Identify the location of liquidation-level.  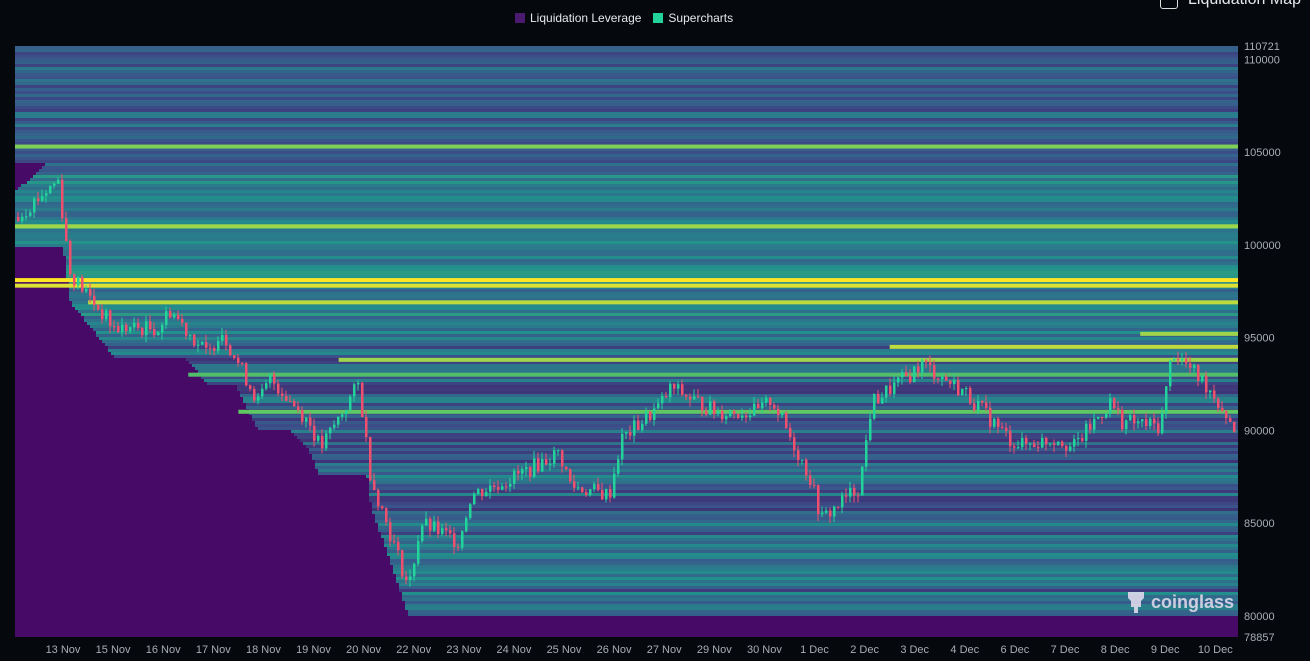
(626, 146).